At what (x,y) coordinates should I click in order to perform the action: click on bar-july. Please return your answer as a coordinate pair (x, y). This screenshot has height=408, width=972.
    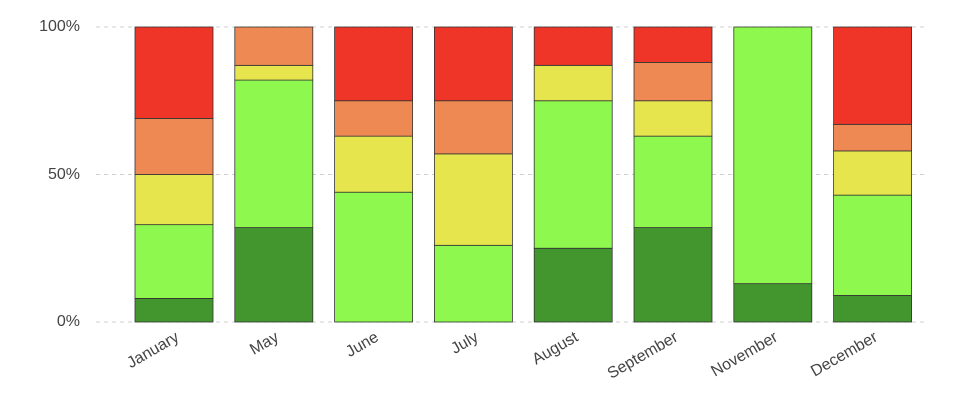
    Looking at the image, I should click on (473, 174).